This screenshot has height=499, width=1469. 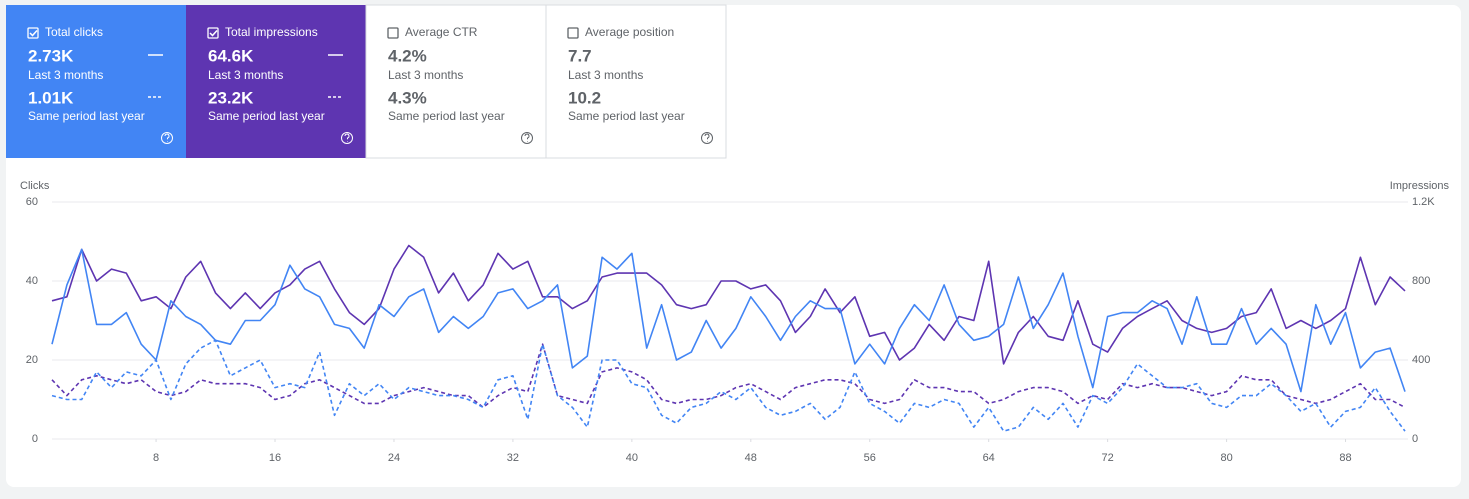 What do you see at coordinates (513, 458) in the screenshot?
I see `x-tick-label: 32` at bounding box center [513, 458].